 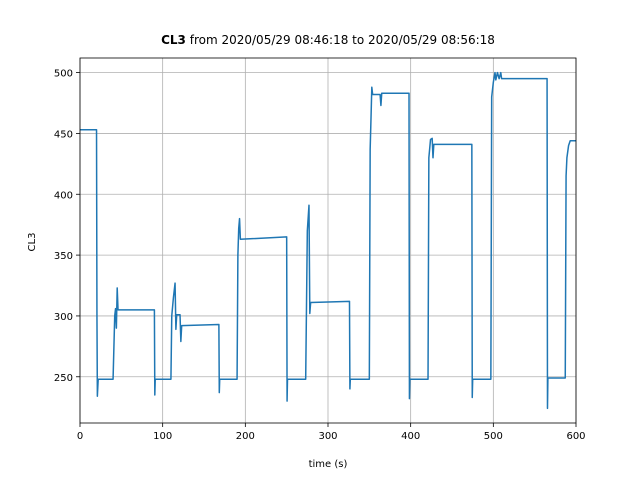 I want to click on y-tick-label: 300, so click(x=63, y=317).